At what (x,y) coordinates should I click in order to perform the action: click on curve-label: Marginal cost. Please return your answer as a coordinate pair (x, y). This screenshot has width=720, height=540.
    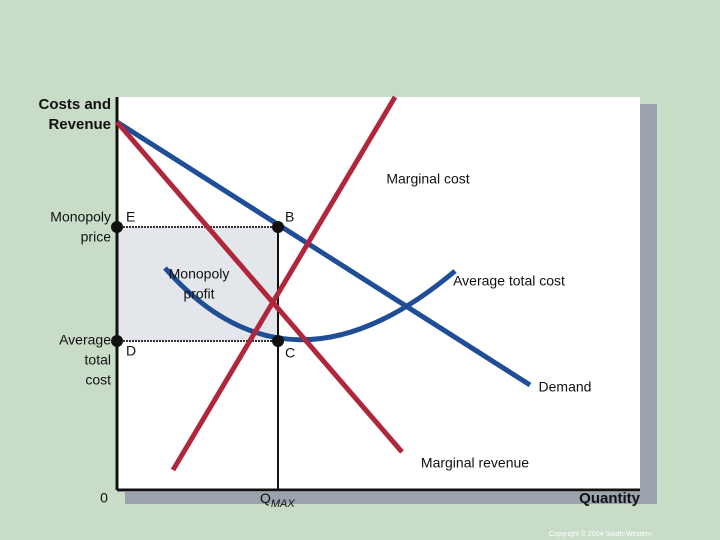
    Looking at the image, I should click on (427, 179).